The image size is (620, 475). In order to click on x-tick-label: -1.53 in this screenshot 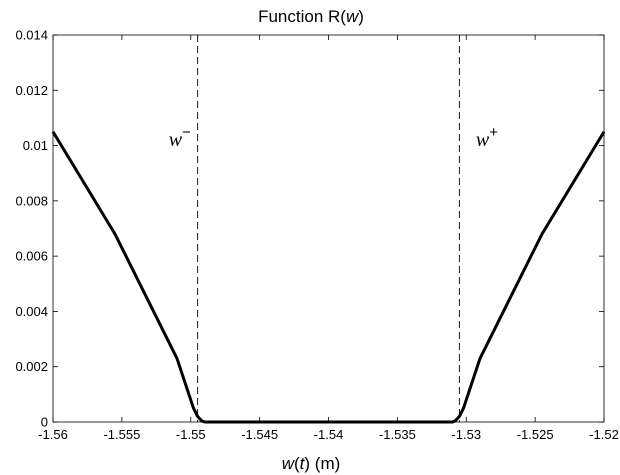, I will do `click(466, 434)`.